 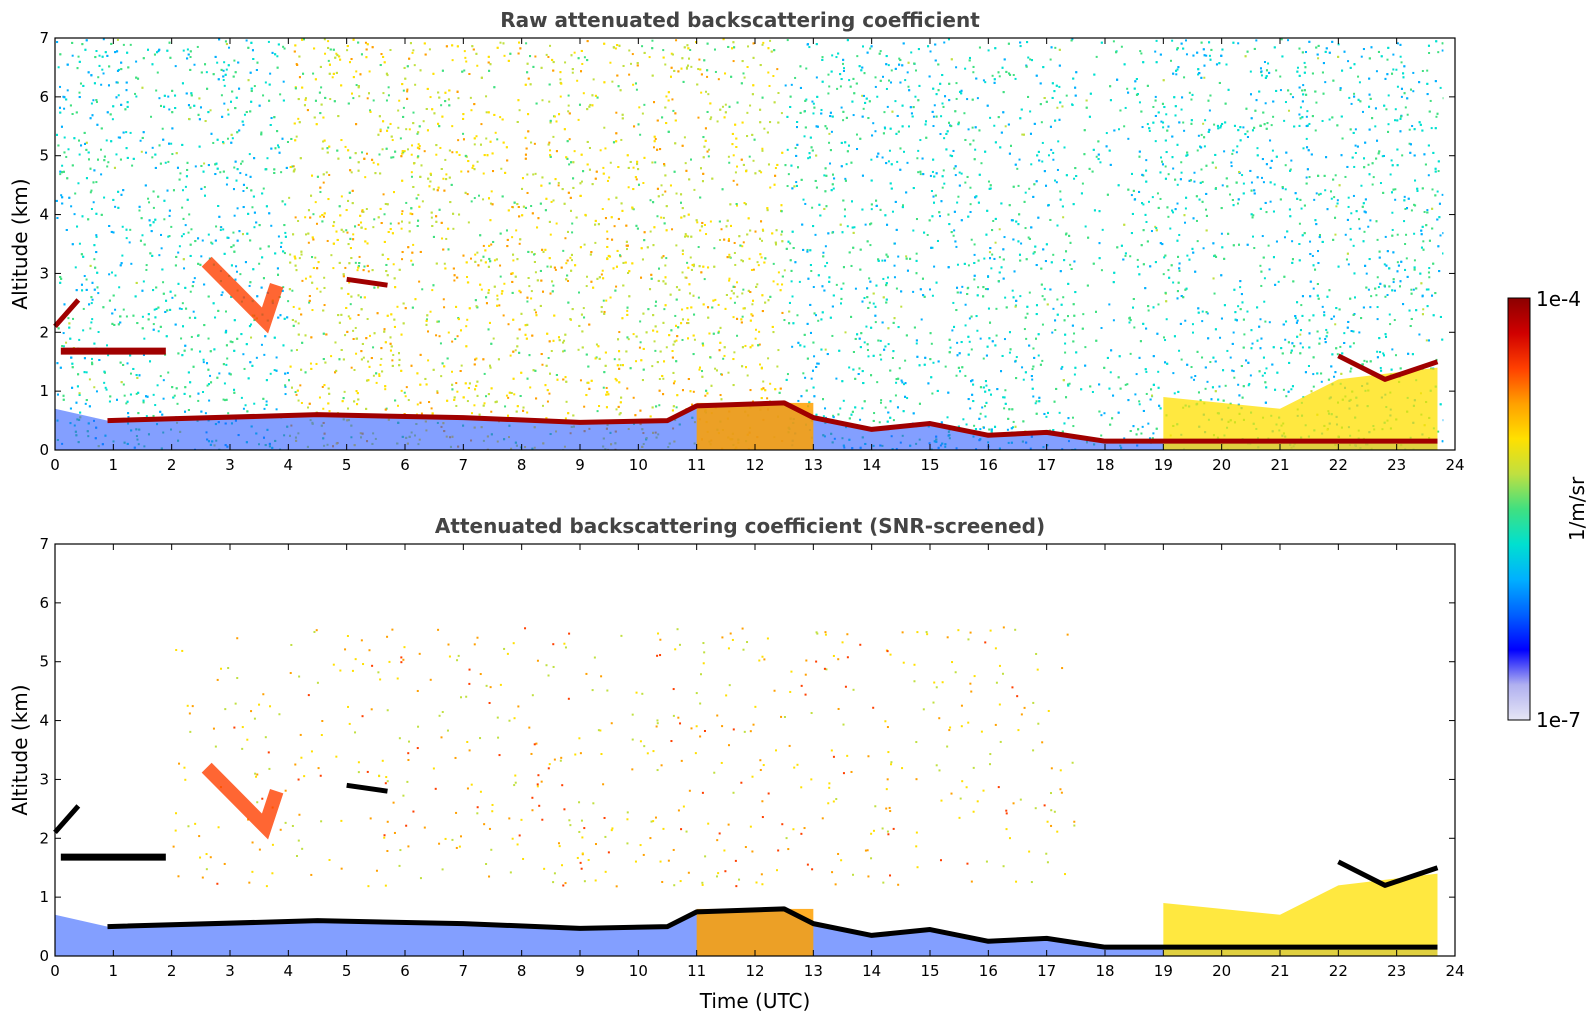 What do you see at coordinates (1577, 508) in the screenshot?
I see `colorbar-unit-label: 1/m/sr` at bounding box center [1577, 508].